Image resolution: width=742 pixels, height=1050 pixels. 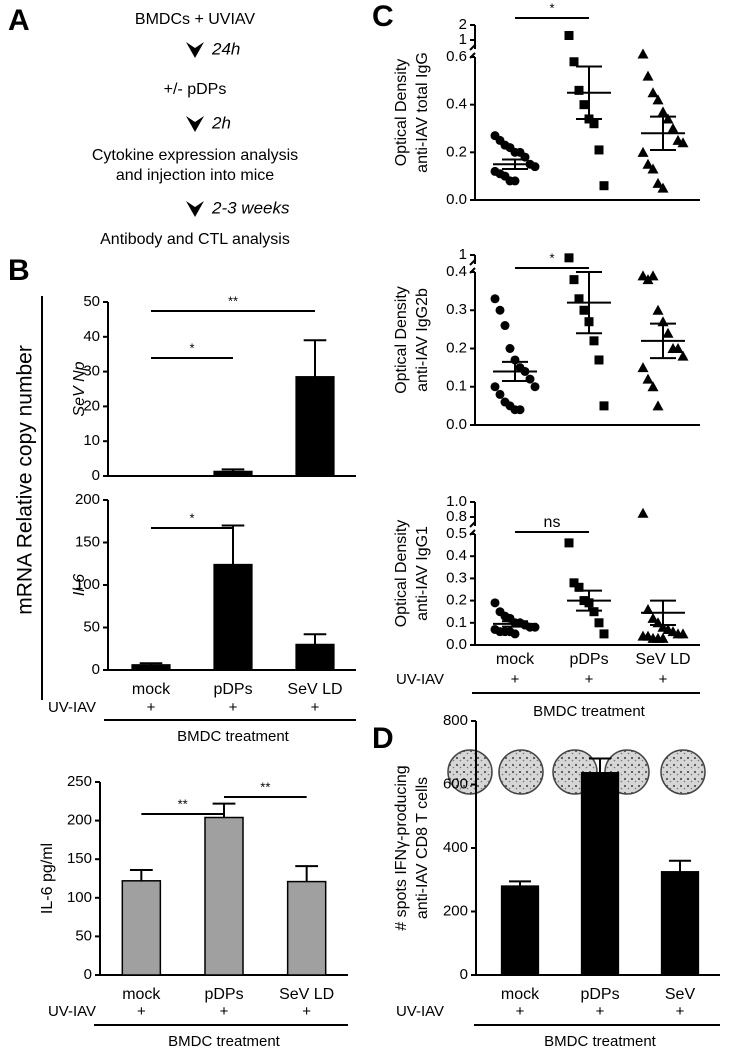 I want to click on y-axis-label: anti-IAV total IgG, so click(x=422, y=112).